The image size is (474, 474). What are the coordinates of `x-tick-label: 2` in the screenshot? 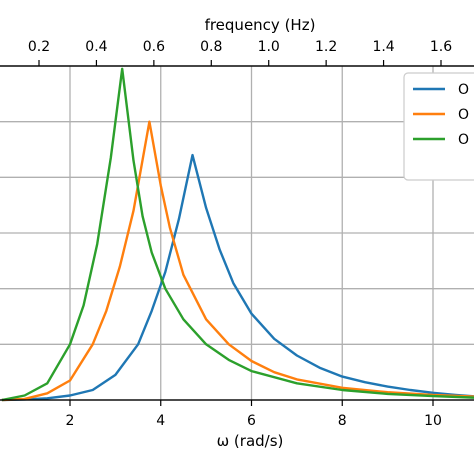 It's located at (70, 421).